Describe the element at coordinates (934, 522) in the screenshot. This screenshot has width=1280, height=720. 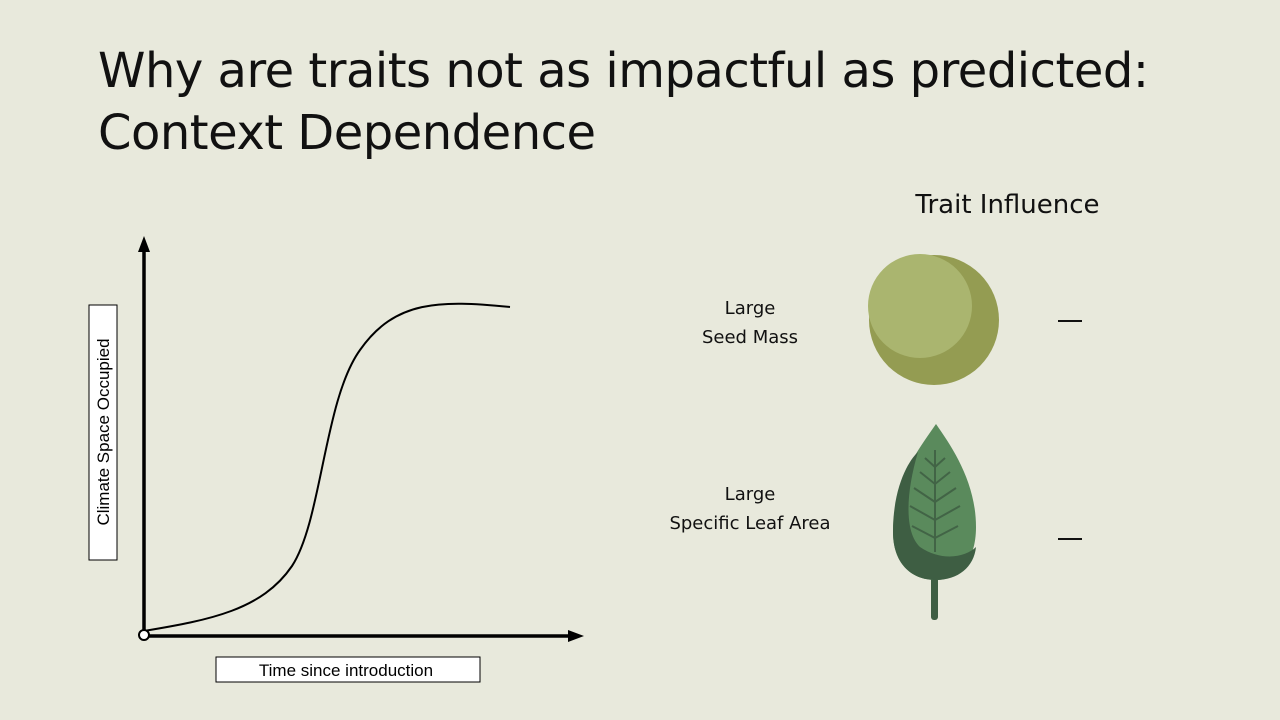
I see `leaf-icon` at that location.